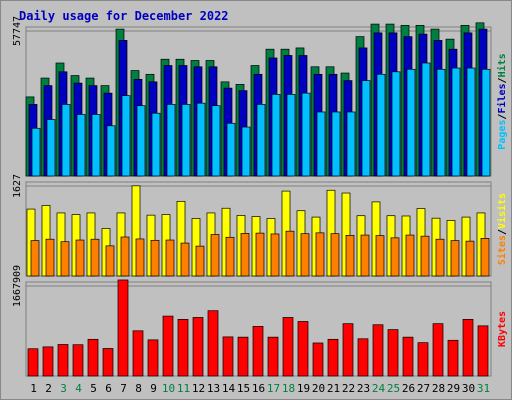  Describe the element at coordinates (63, 388) in the screenshot. I see `day-label: 3` at that location.